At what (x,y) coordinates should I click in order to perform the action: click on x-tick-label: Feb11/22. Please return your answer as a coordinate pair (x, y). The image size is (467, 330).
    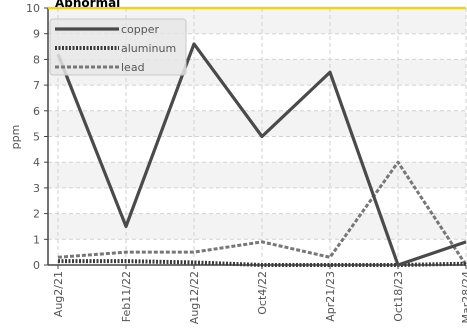
    Looking at the image, I should click on (126, 296).